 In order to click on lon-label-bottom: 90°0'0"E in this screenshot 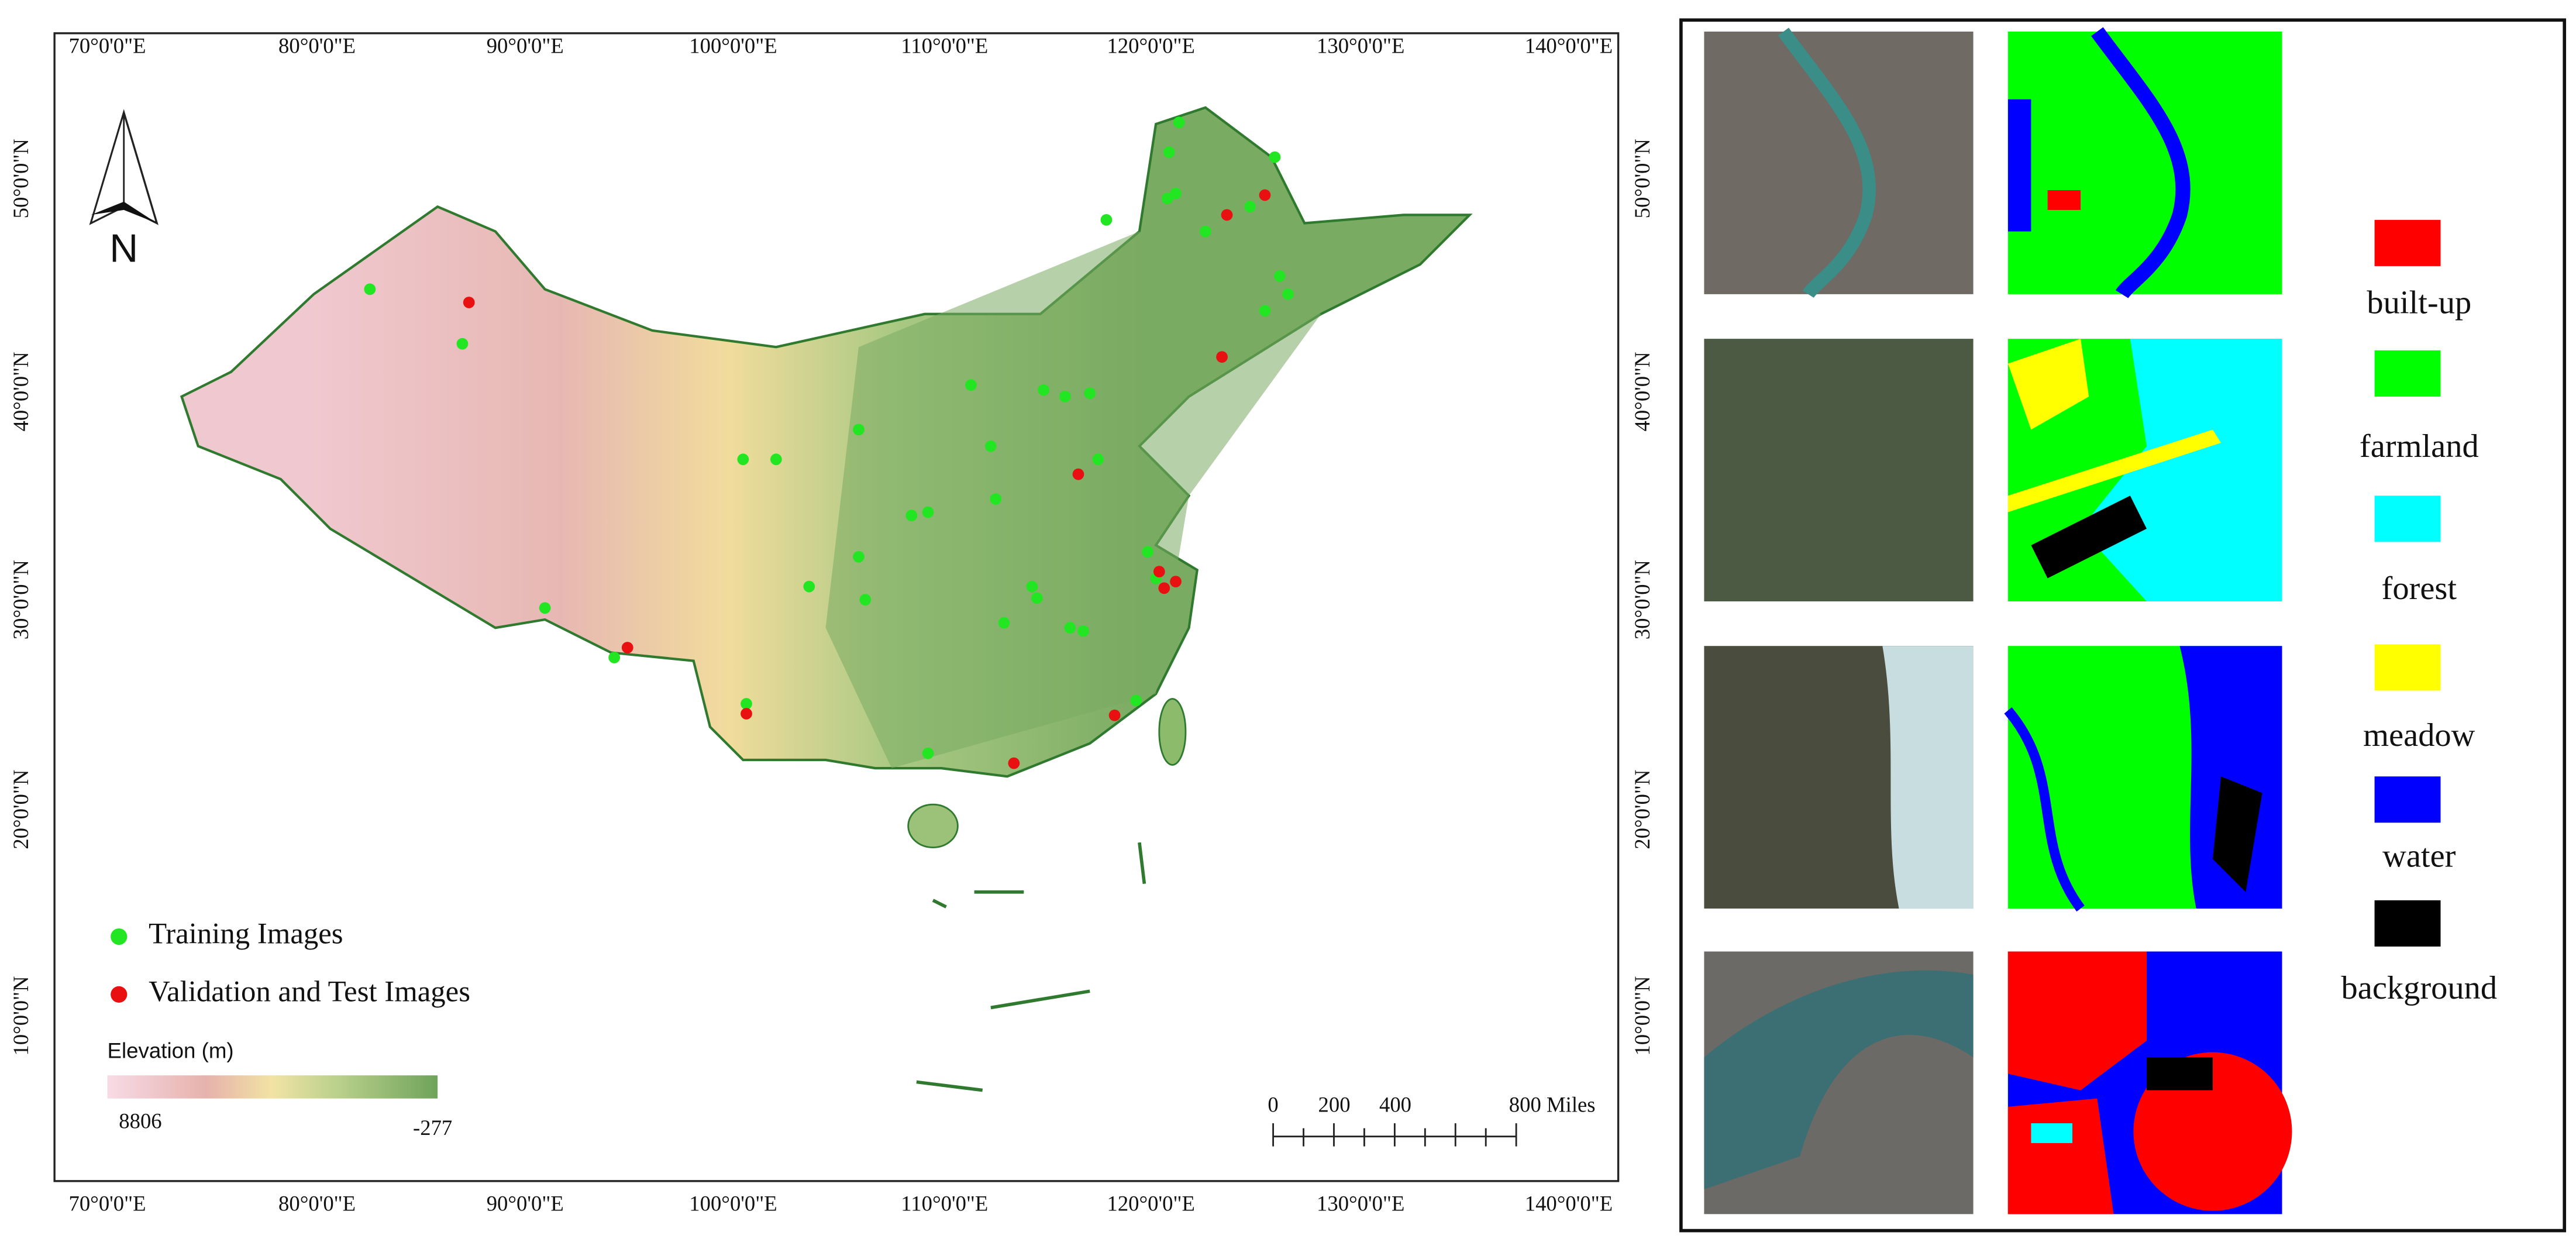, I will do `click(525, 1204)`.